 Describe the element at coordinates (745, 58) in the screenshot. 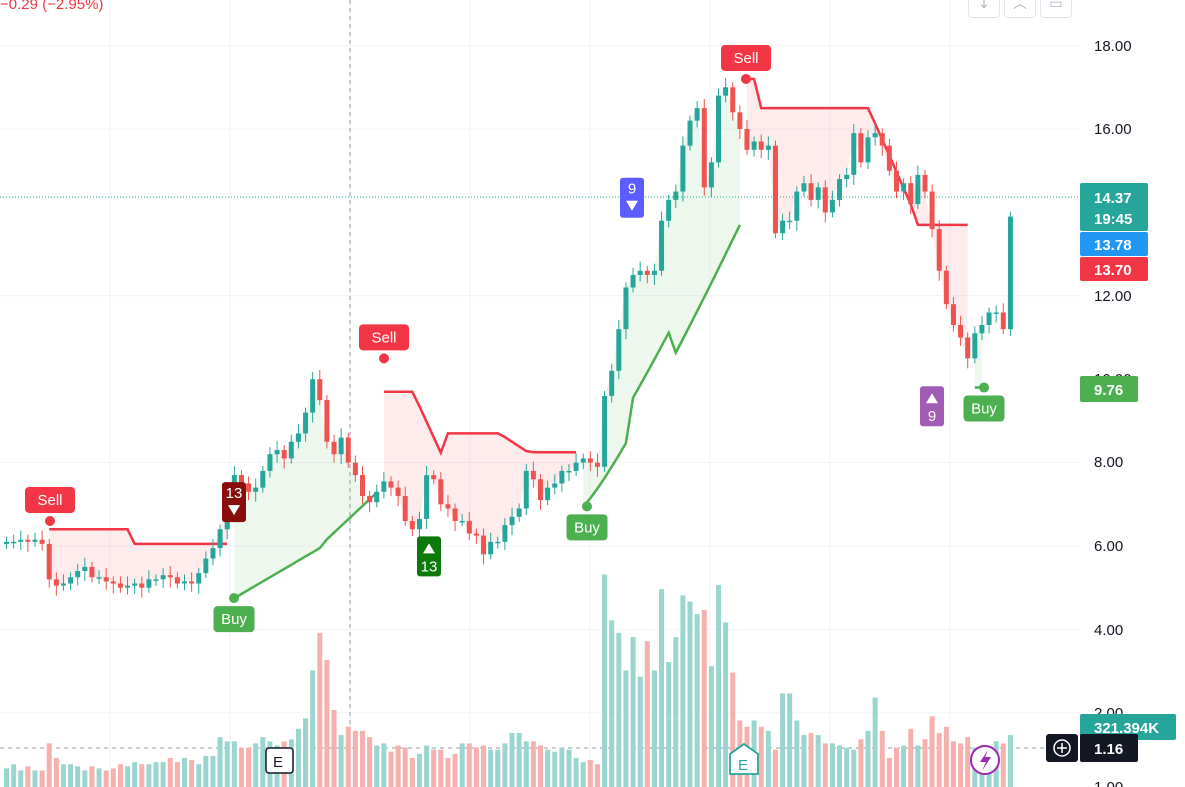

I see `signal-label: Sell` at that location.